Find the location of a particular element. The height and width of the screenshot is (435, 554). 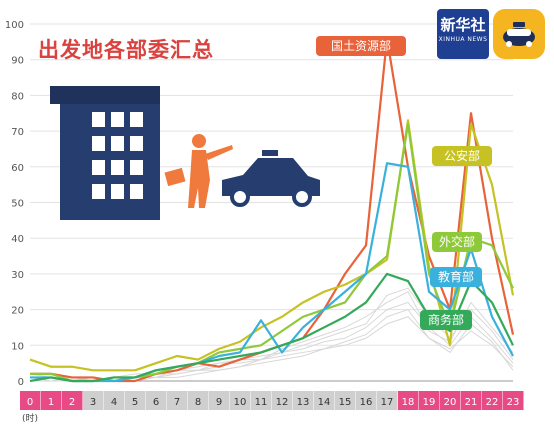

series-label: 公安部 is located at coordinates (462, 156).